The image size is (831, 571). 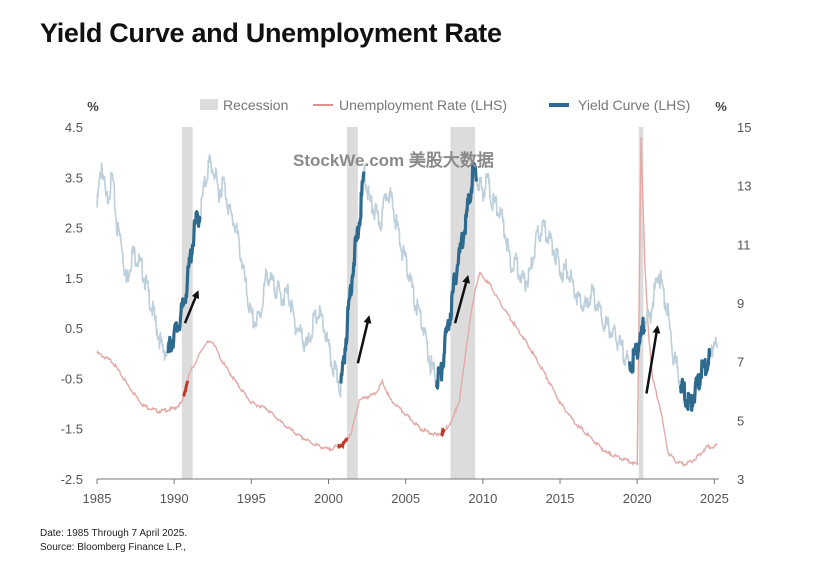 I want to click on left-tick-label: -1.5, so click(x=72, y=429).